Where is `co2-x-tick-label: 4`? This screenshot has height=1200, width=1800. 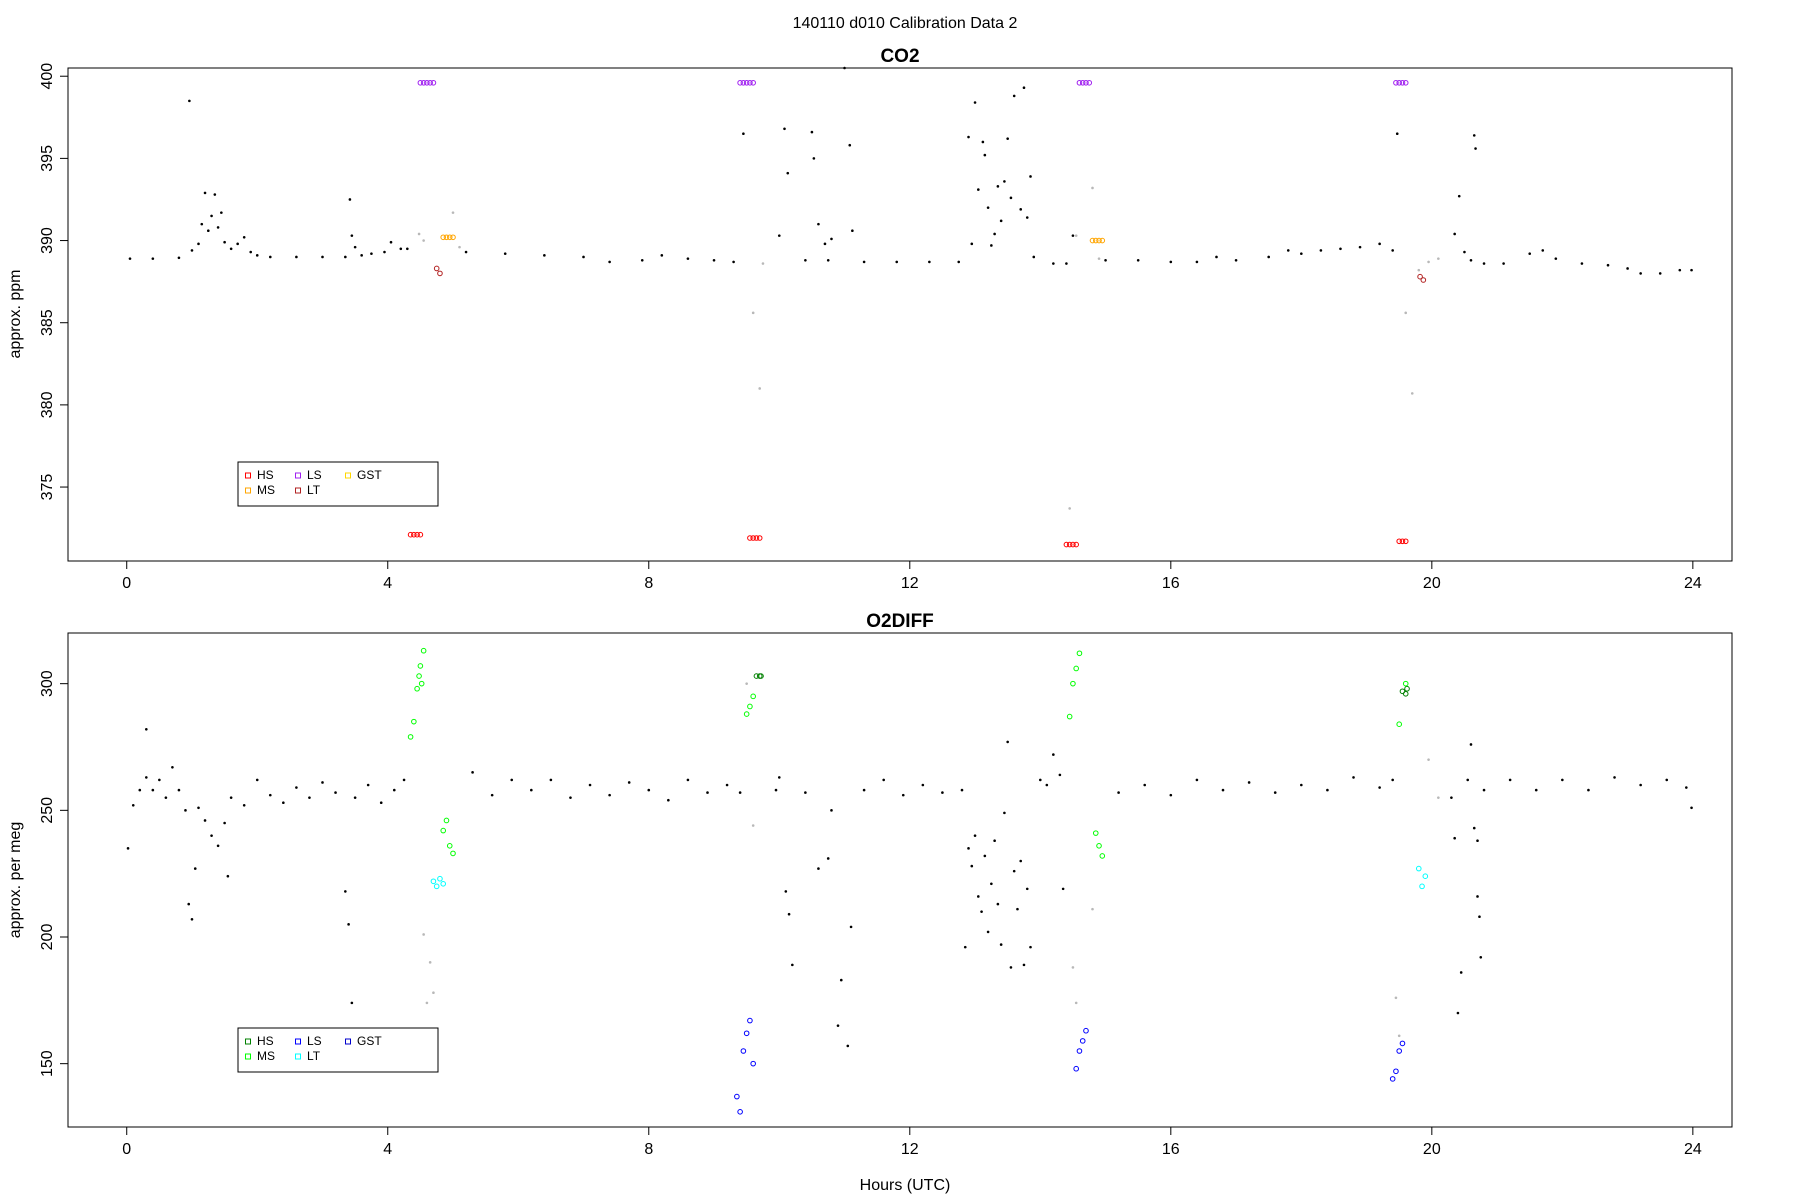
co2-x-tick-label: 4 is located at coordinates (387, 583).